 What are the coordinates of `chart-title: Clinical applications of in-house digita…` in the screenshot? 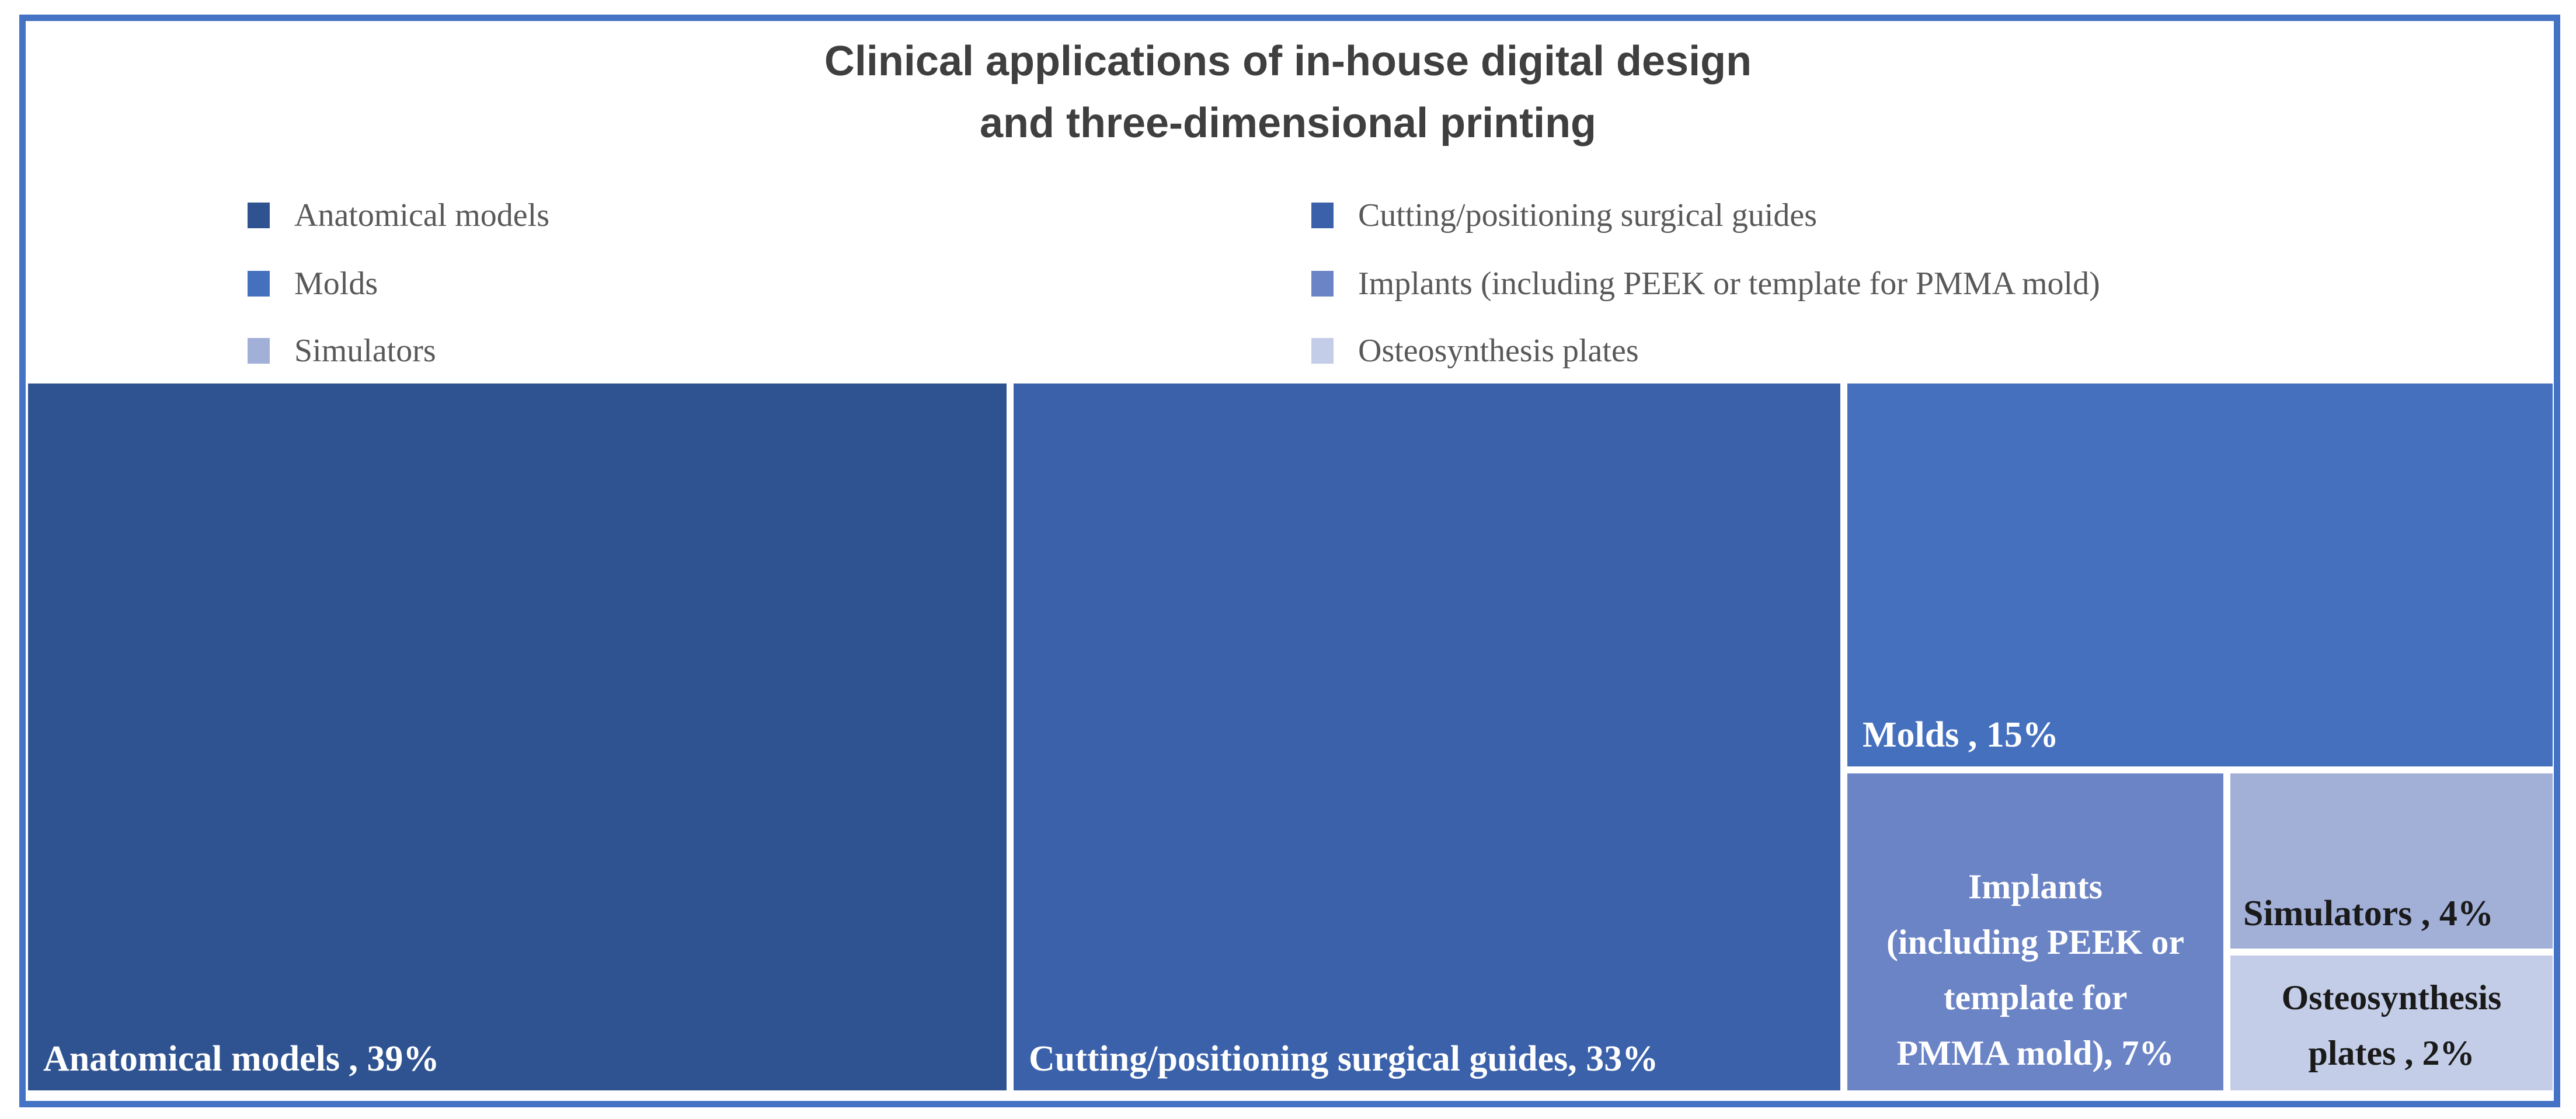 It's located at (1288, 92).